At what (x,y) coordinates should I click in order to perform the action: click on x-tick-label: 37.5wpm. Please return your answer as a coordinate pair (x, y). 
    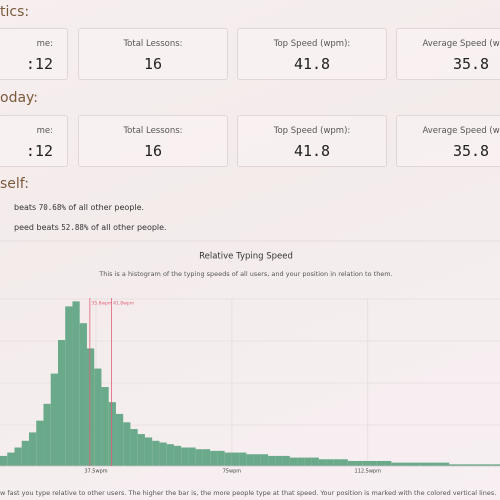
    Looking at the image, I should click on (95, 472).